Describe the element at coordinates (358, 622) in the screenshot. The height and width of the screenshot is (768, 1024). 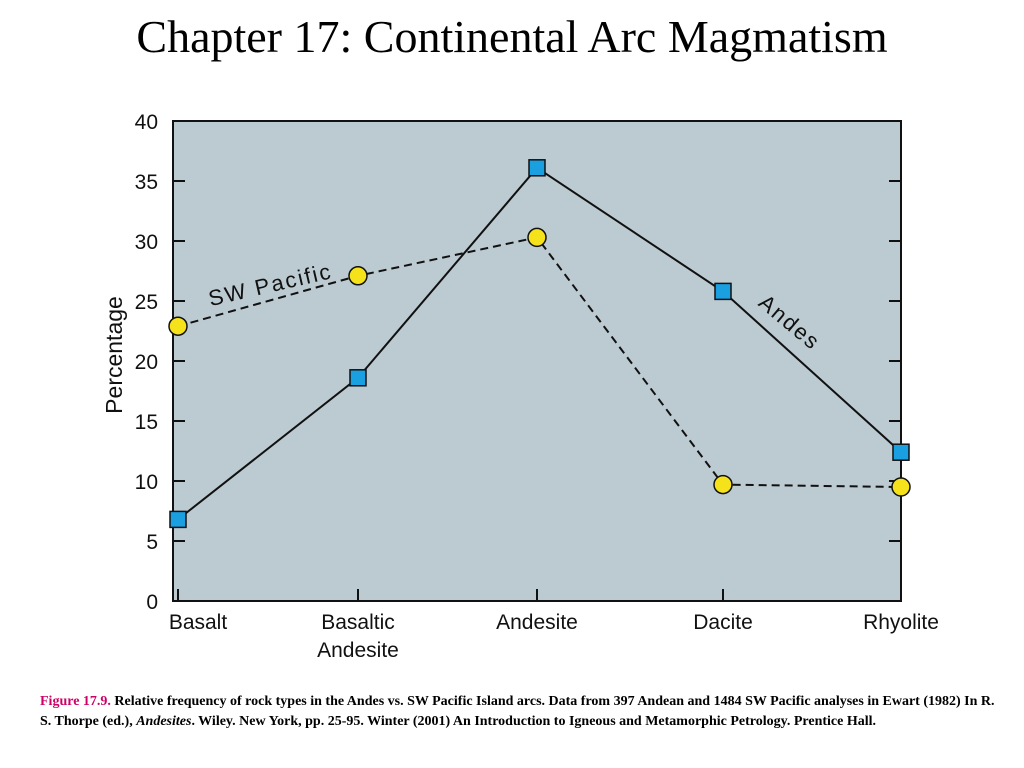
I see `x-tick-label: Basaltic` at that location.